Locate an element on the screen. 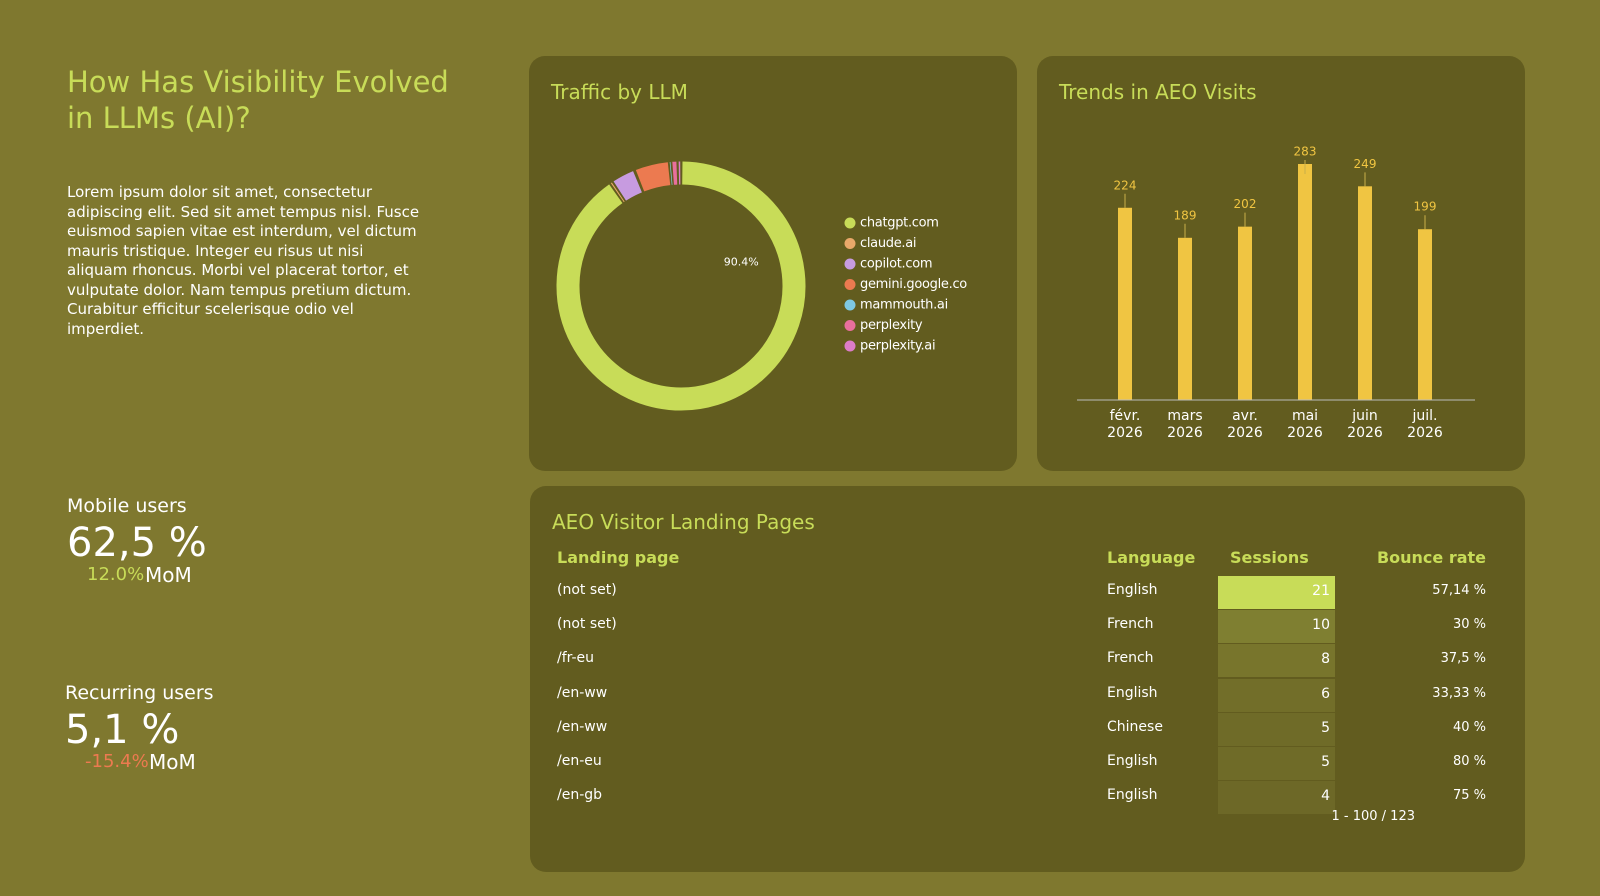  bounce-rate: 80 % is located at coordinates (1469, 761).